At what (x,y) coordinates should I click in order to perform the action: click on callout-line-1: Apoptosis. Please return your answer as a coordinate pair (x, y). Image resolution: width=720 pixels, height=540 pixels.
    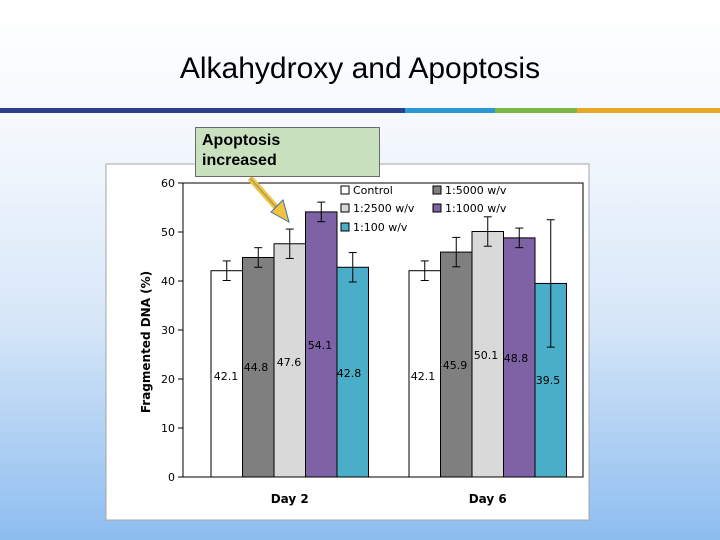
    Looking at the image, I should click on (241, 140).